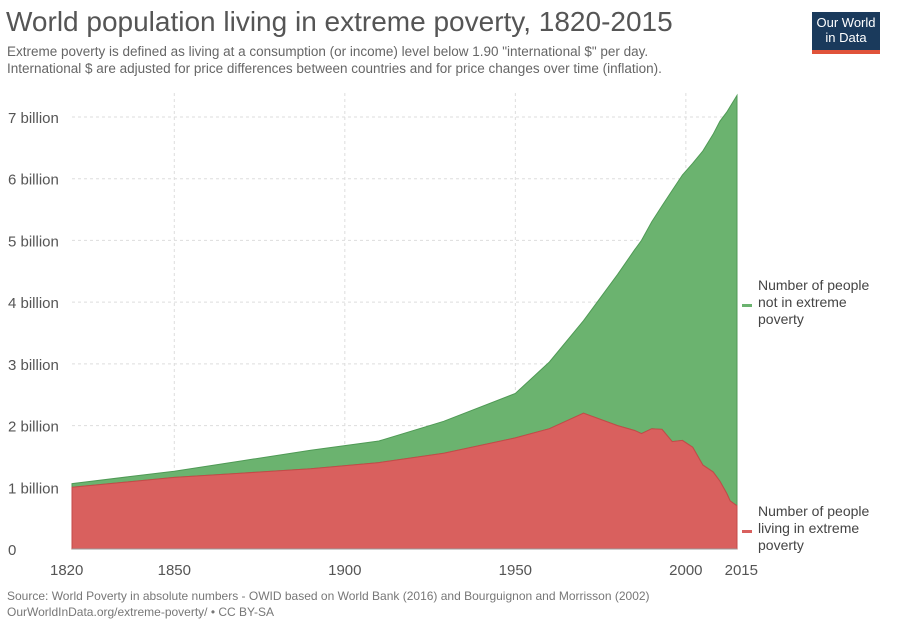 The height and width of the screenshot is (624, 917). Describe the element at coordinates (33, 427) in the screenshot. I see `y-tick-label: 2 billion` at that location.